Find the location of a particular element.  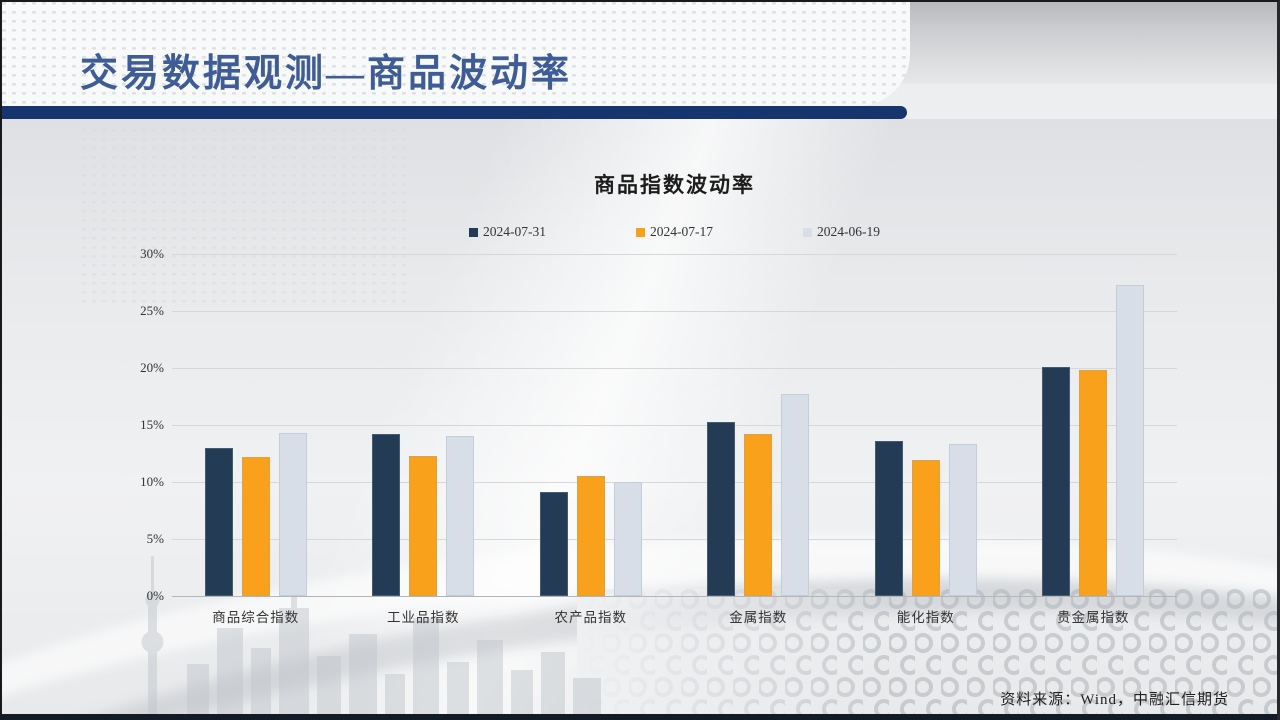

chart-legend: 2024-07-31 2024-07-17 2024-06-19 is located at coordinates (674, 232).